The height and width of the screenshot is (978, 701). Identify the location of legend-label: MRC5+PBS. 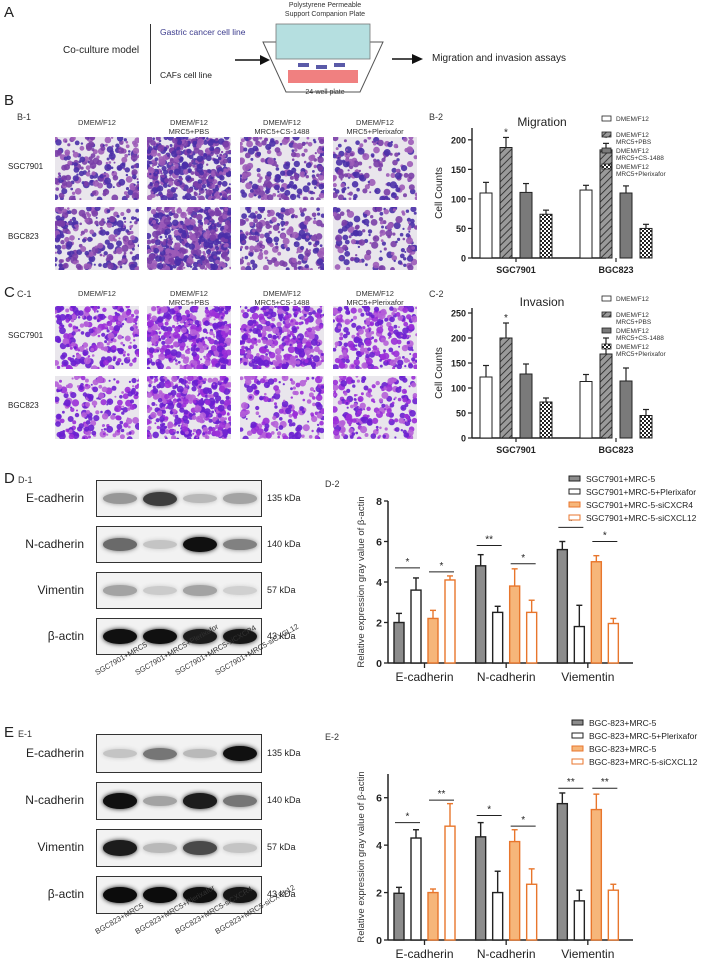
(634, 142).